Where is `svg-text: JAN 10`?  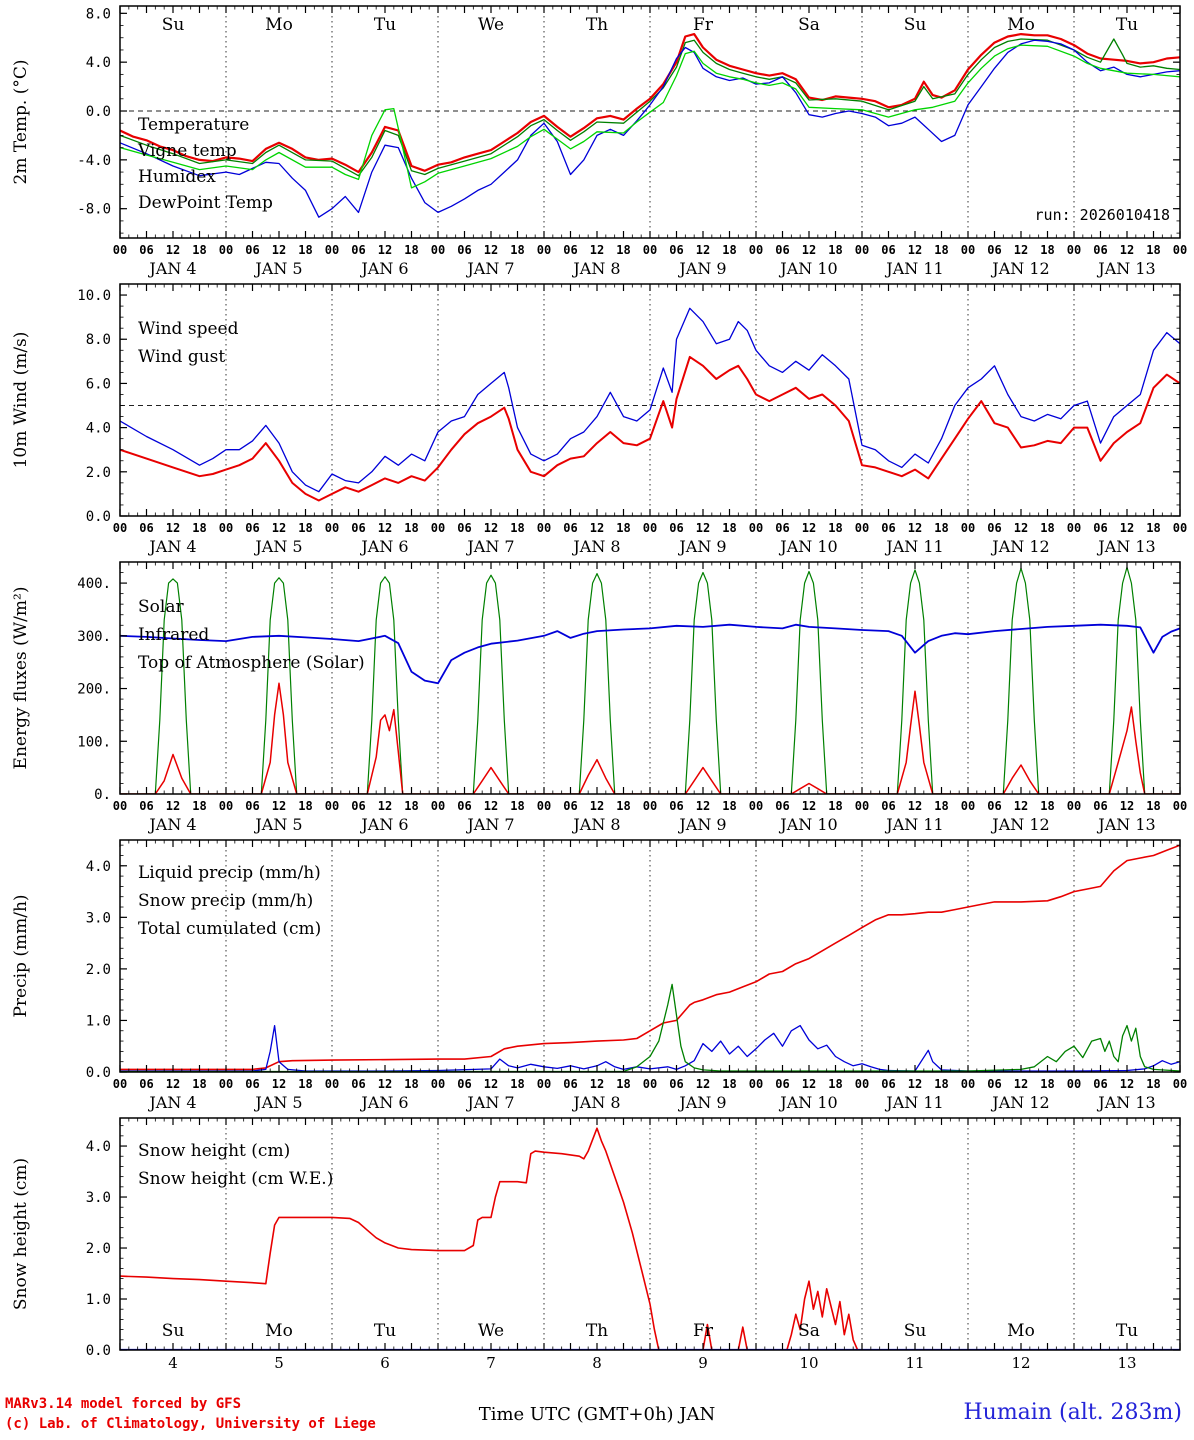 svg-text: JAN 10 is located at coordinates (807, 824).